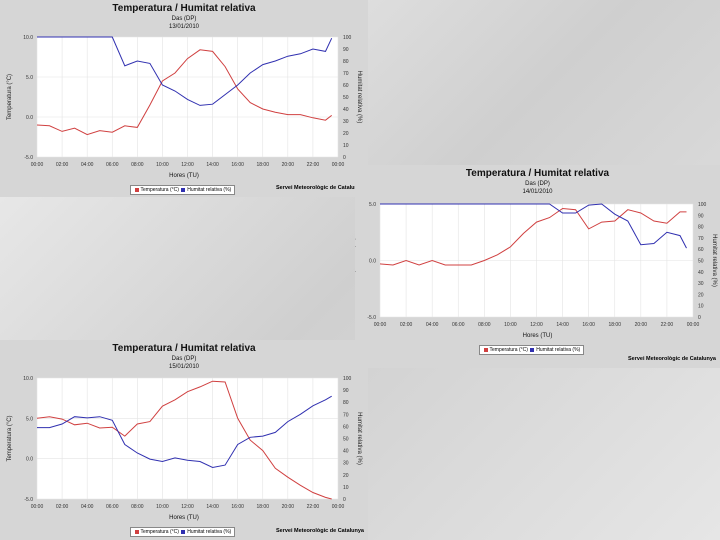  Describe the element at coordinates (346, 86) in the screenshot. I see `y2-tick-label: 60` at that location.